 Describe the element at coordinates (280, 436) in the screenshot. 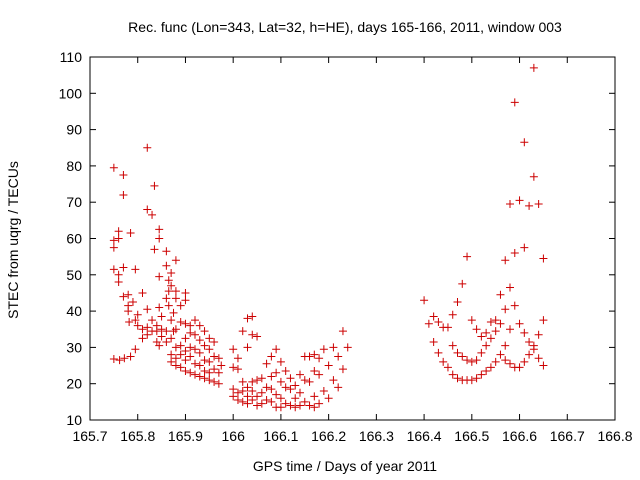

I see `x-tick-label: 166.1` at that location.